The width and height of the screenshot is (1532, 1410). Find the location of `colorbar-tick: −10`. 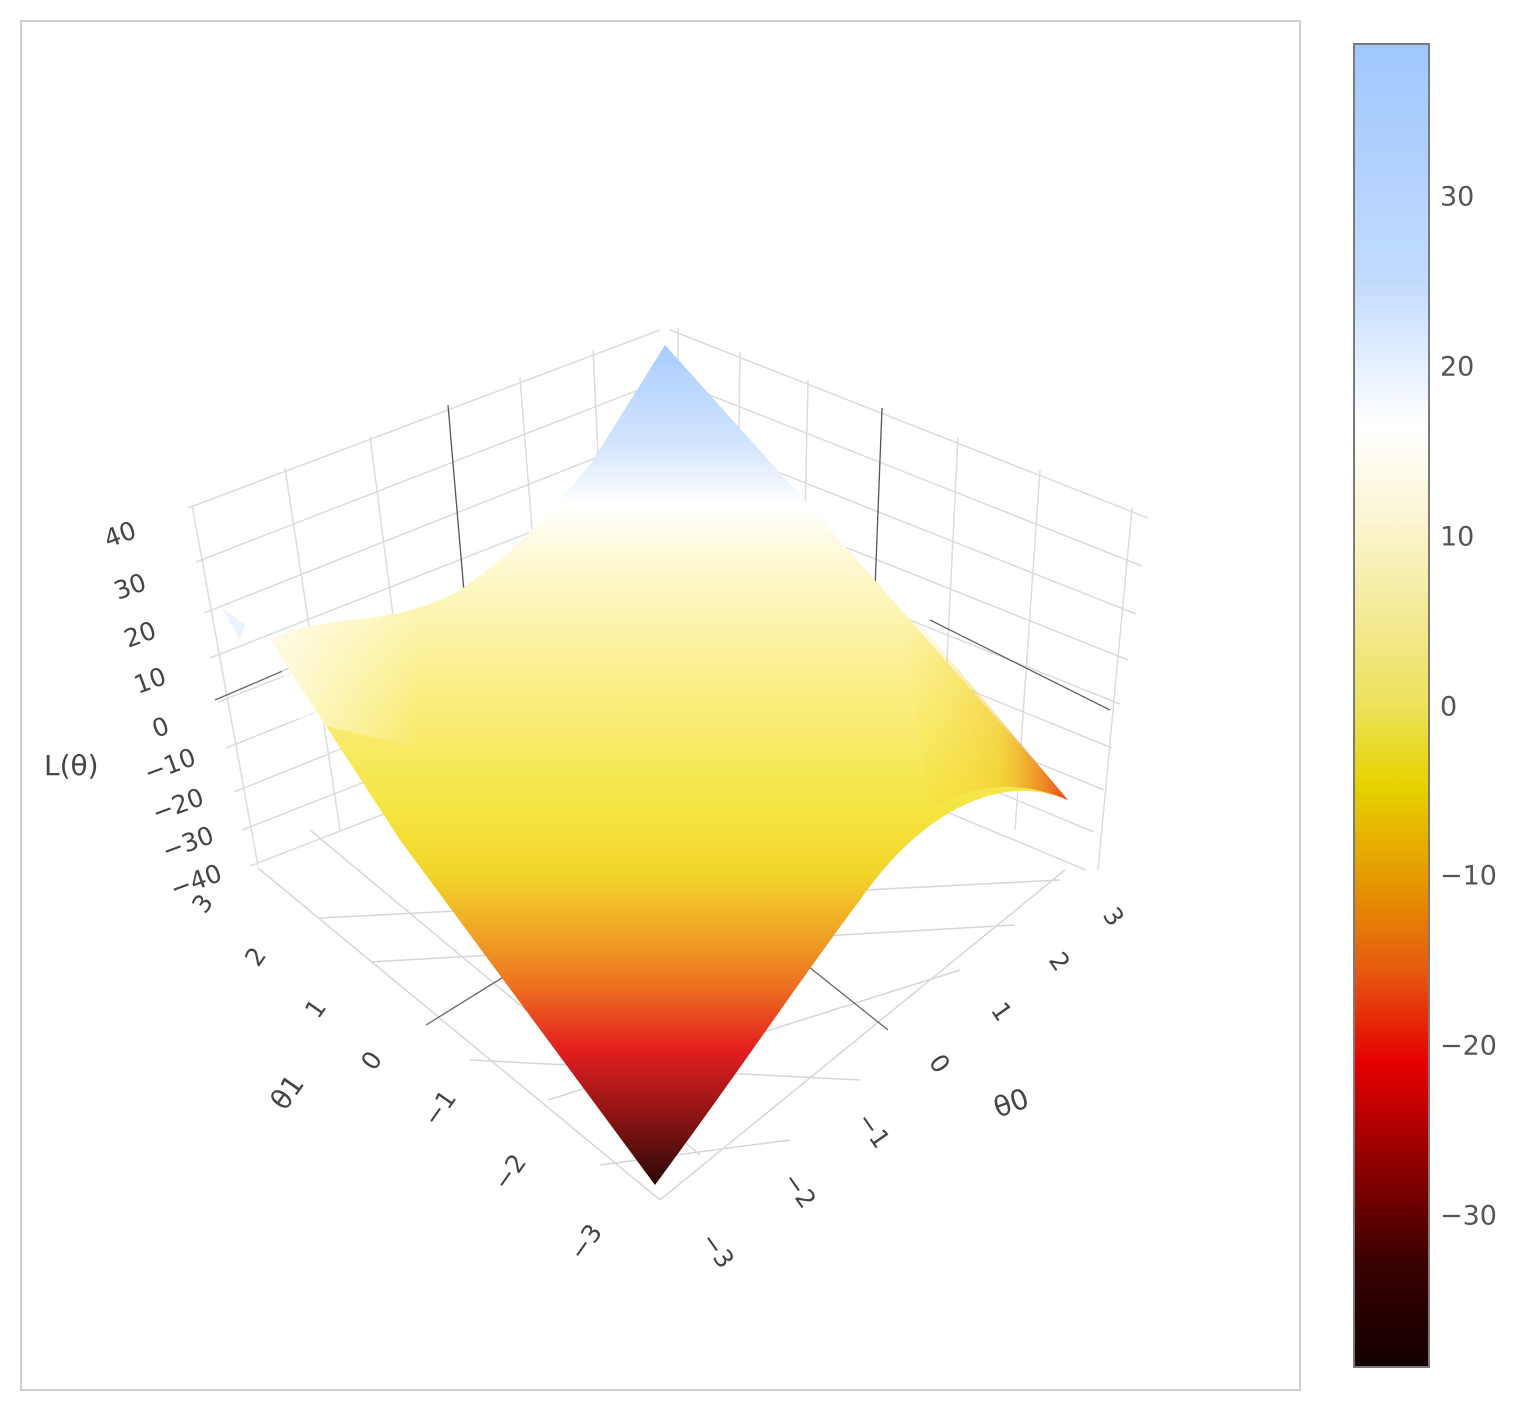

colorbar-tick: −10 is located at coordinates (1468, 876).